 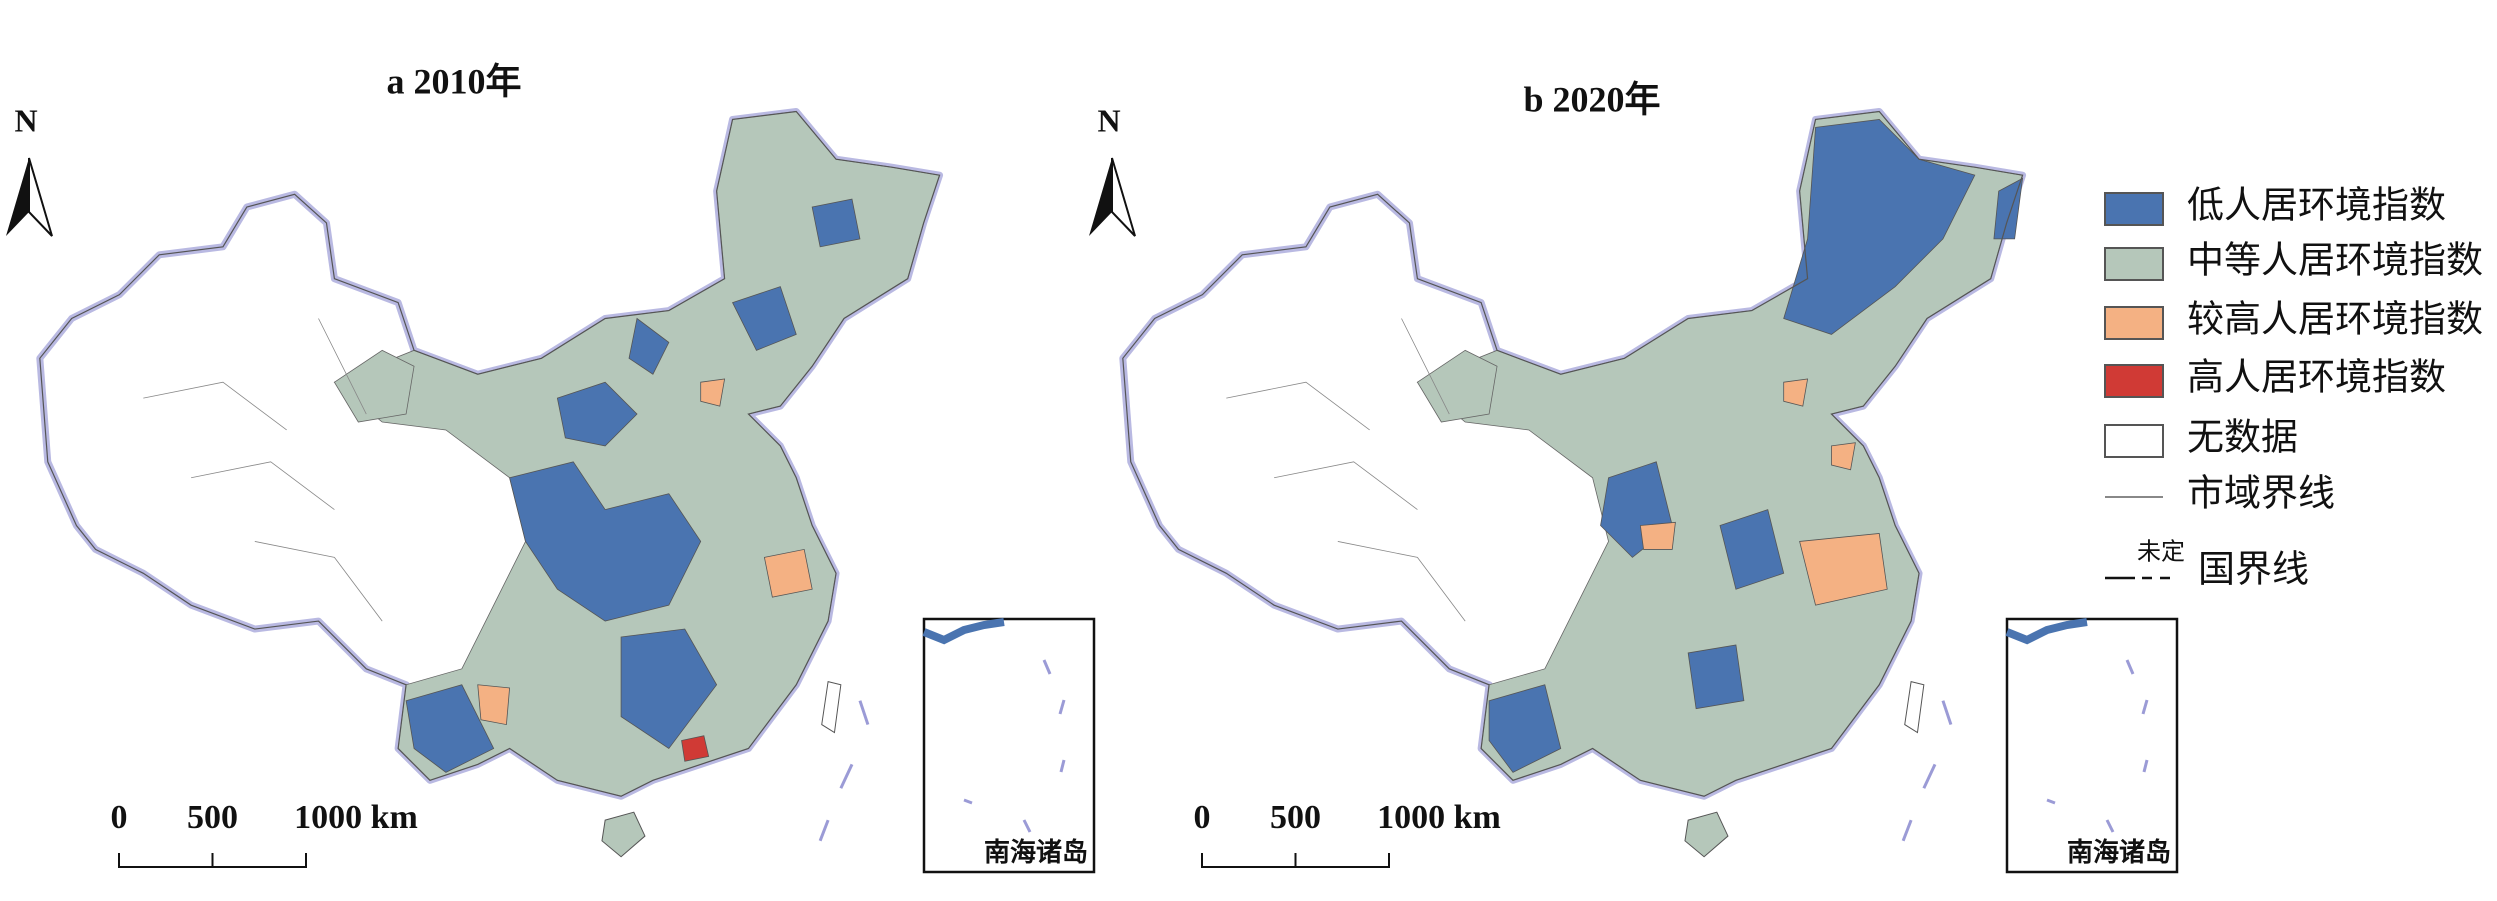 I want to click on legend-undetermined: 未定, so click(x=2161, y=552).